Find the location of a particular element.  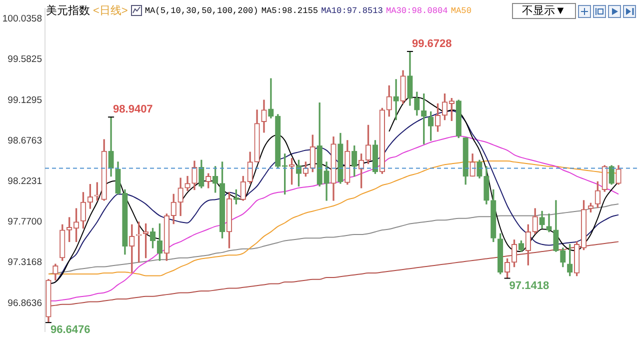

annotation: 99.6728 is located at coordinates (432, 44).